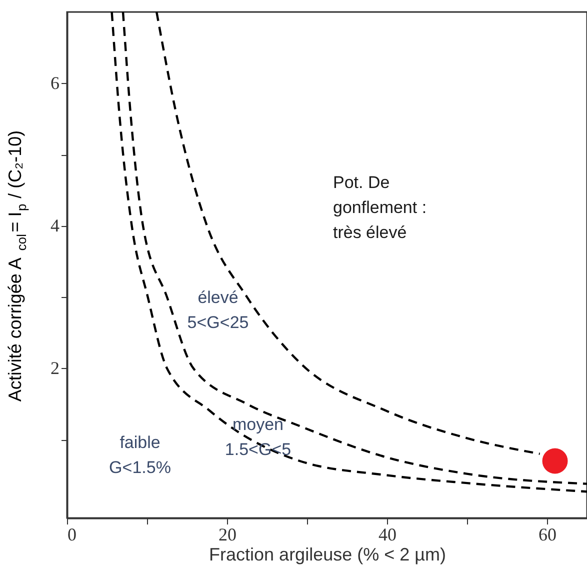  What do you see at coordinates (387, 534) in the screenshot?
I see `x-tick-label: 40` at bounding box center [387, 534].